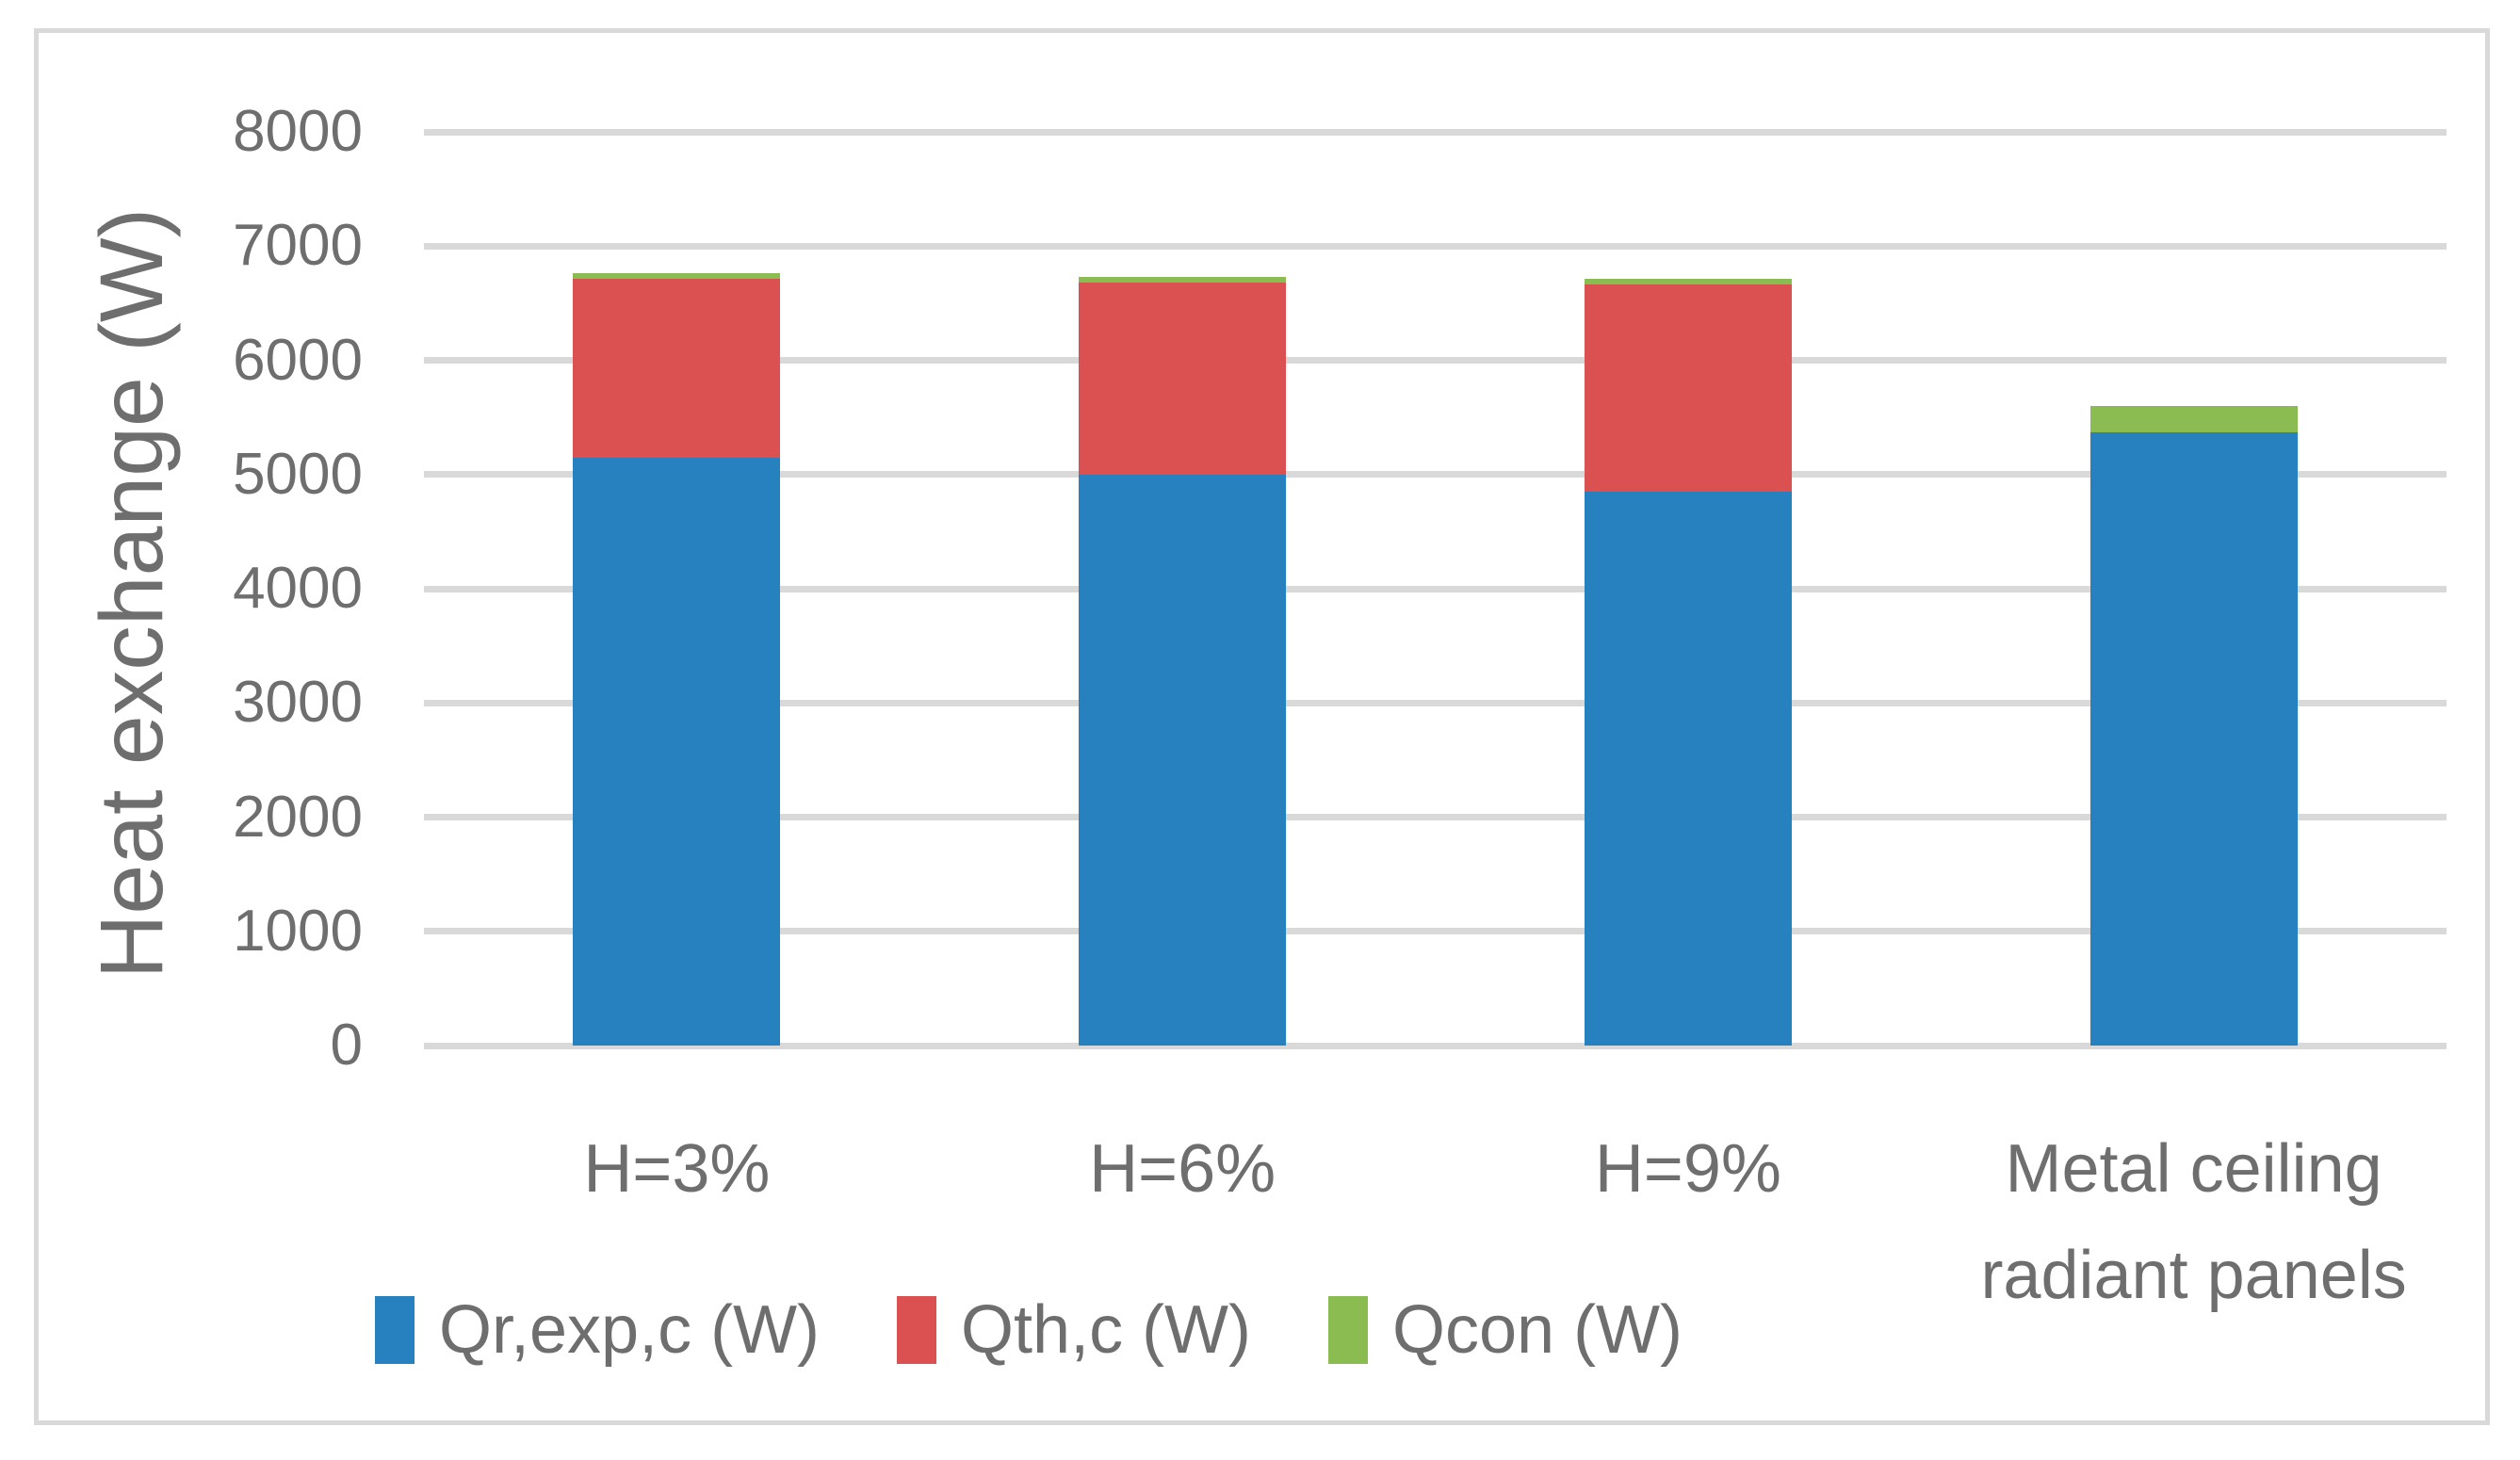  I want to click on y-tick-label-3000: 3000, so click(298, 703).